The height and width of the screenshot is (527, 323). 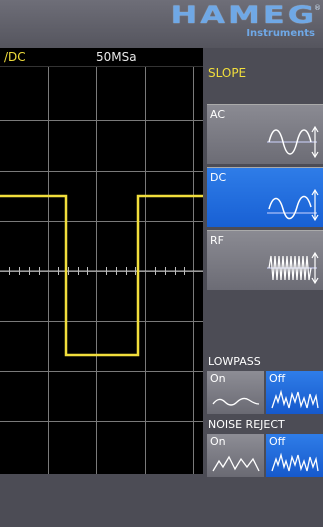 I want to click on sample-rate-readout: 50MSa, so click(x=116, y=57).